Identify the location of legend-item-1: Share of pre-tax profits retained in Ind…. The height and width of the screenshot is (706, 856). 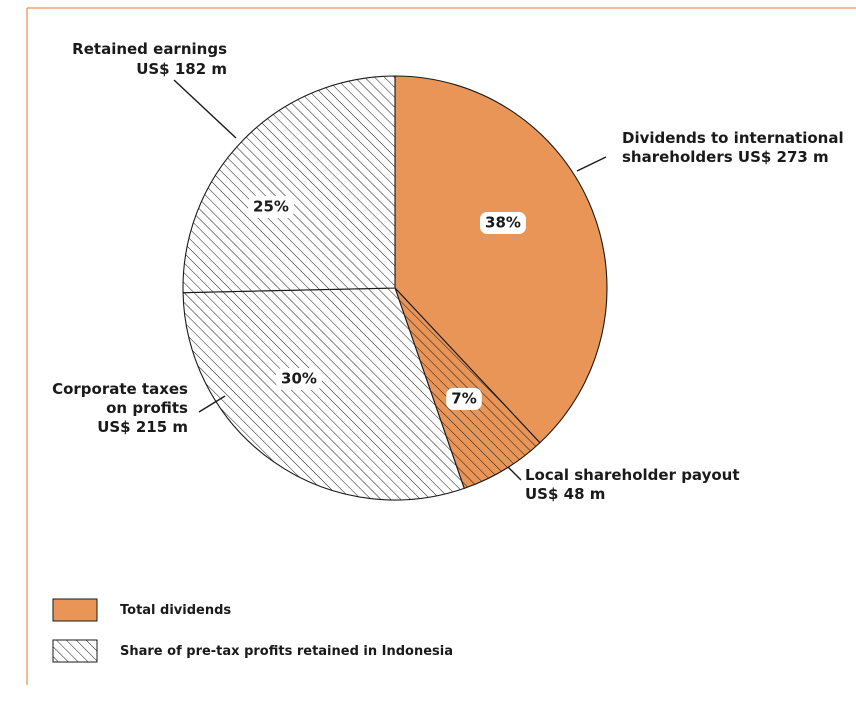
(252, 651).